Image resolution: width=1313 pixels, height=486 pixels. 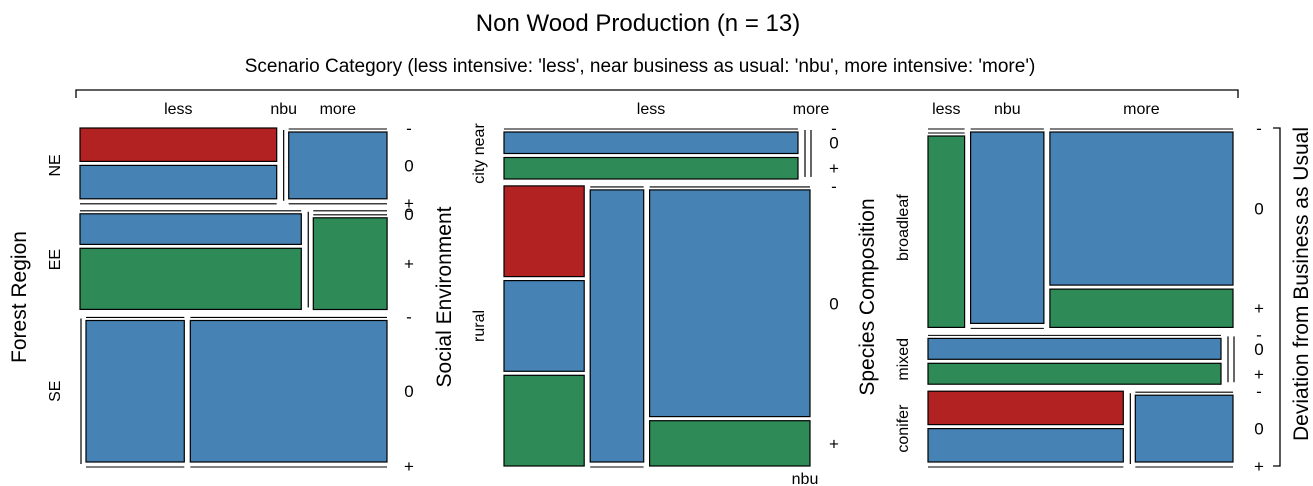 What do you see at coordinates (544, 326) in the screenshot?
I see `tile-rural-less-zero` at bounding box center [544, 326].